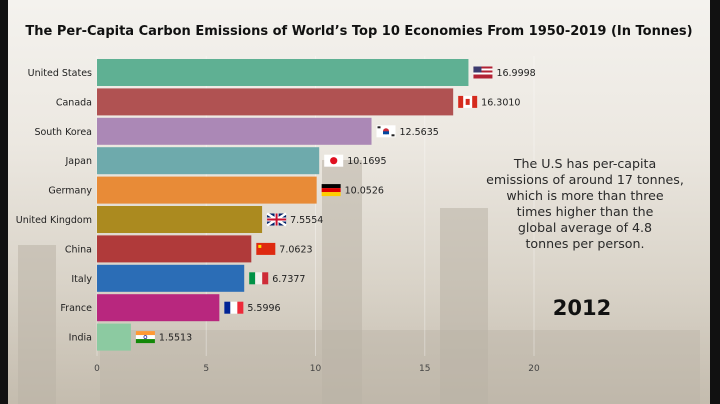 Image resolution: width=720 pixels, height=404 pixels. I want to click on x-tick-label: 10, so click(316, 369).